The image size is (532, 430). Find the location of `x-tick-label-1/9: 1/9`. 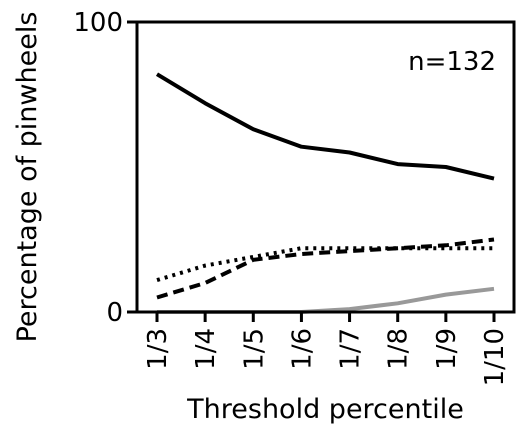

x-tick-label-1/9: 1/9 is located at coordinates (447, 349).